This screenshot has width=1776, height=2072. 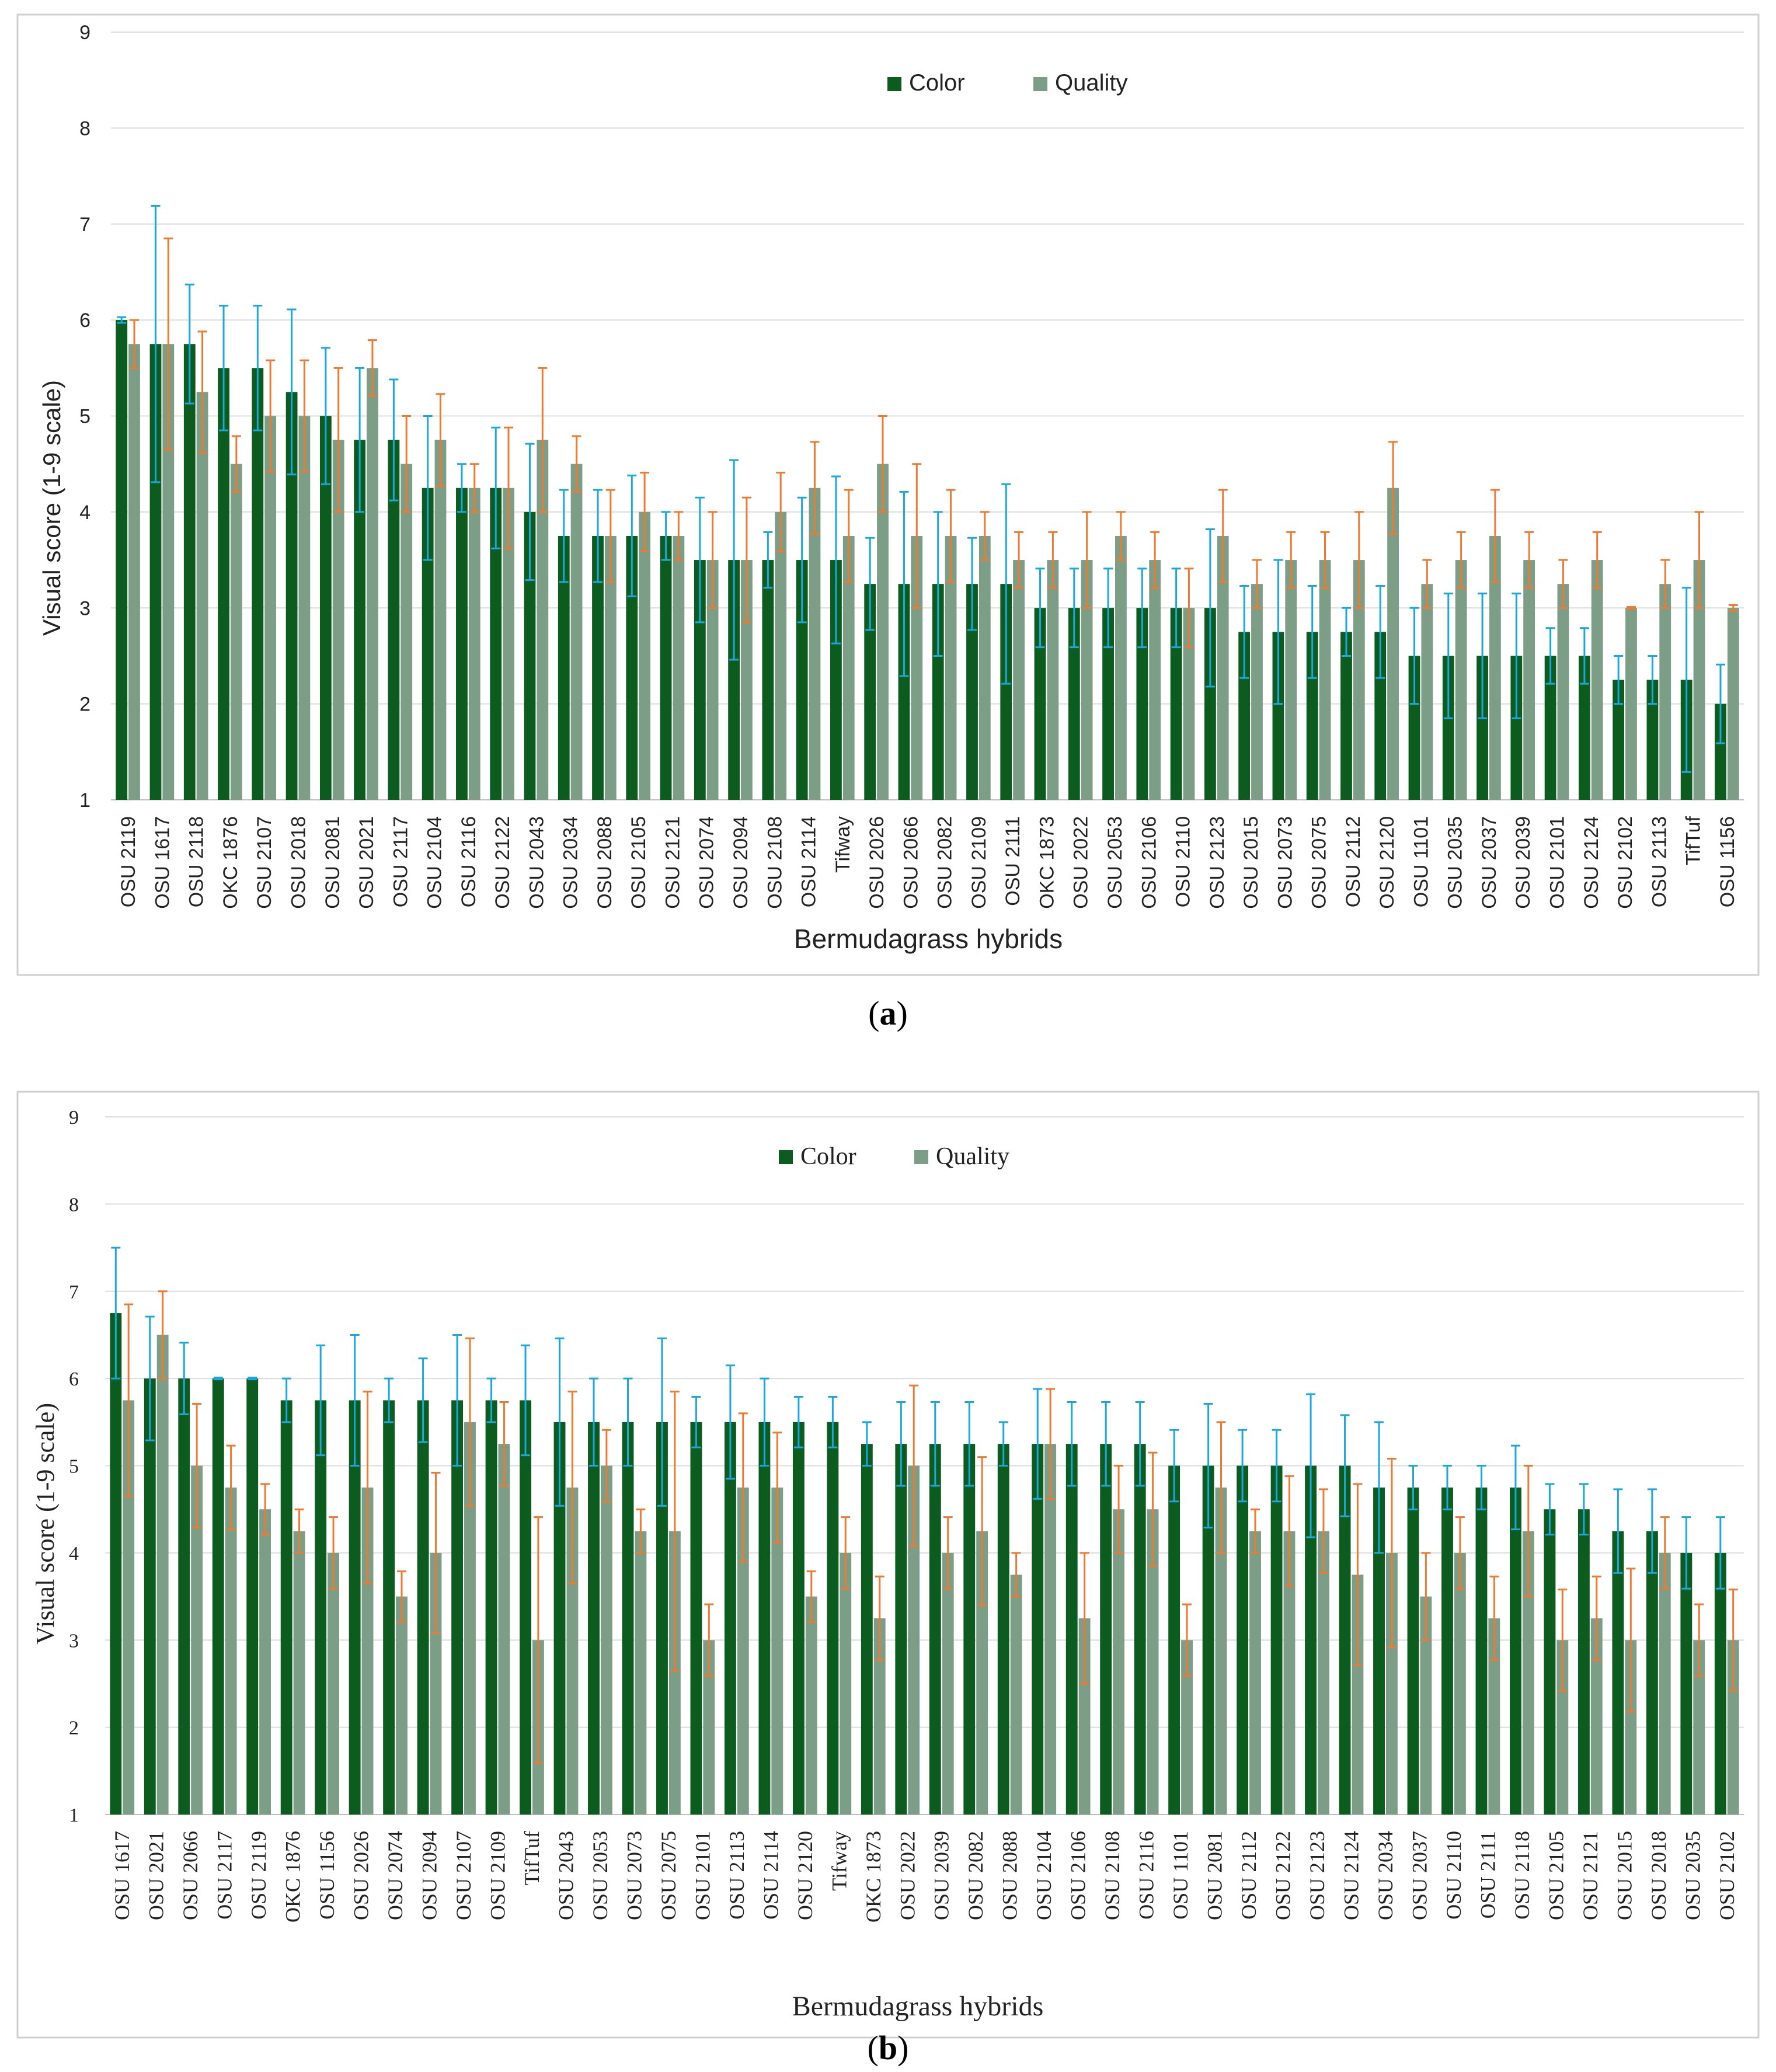 What do you see at coordinates (571, 862) in the screenshot?
I see `x-tick-label-a: OSU 2034` at bounding box center [571, 862].